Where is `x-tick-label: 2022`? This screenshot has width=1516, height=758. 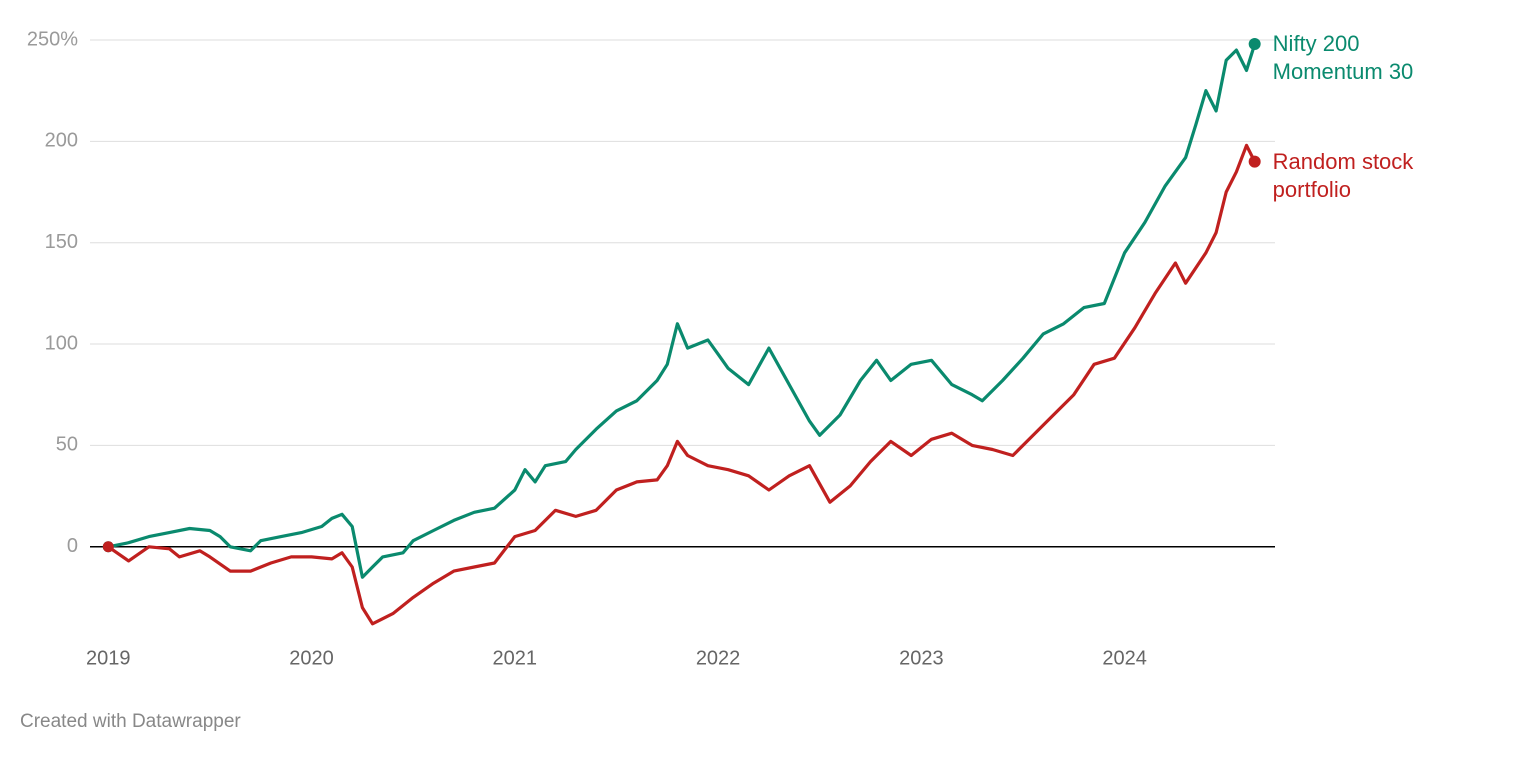 x-tick-label: 2022 is located at coordinates (718, 658).